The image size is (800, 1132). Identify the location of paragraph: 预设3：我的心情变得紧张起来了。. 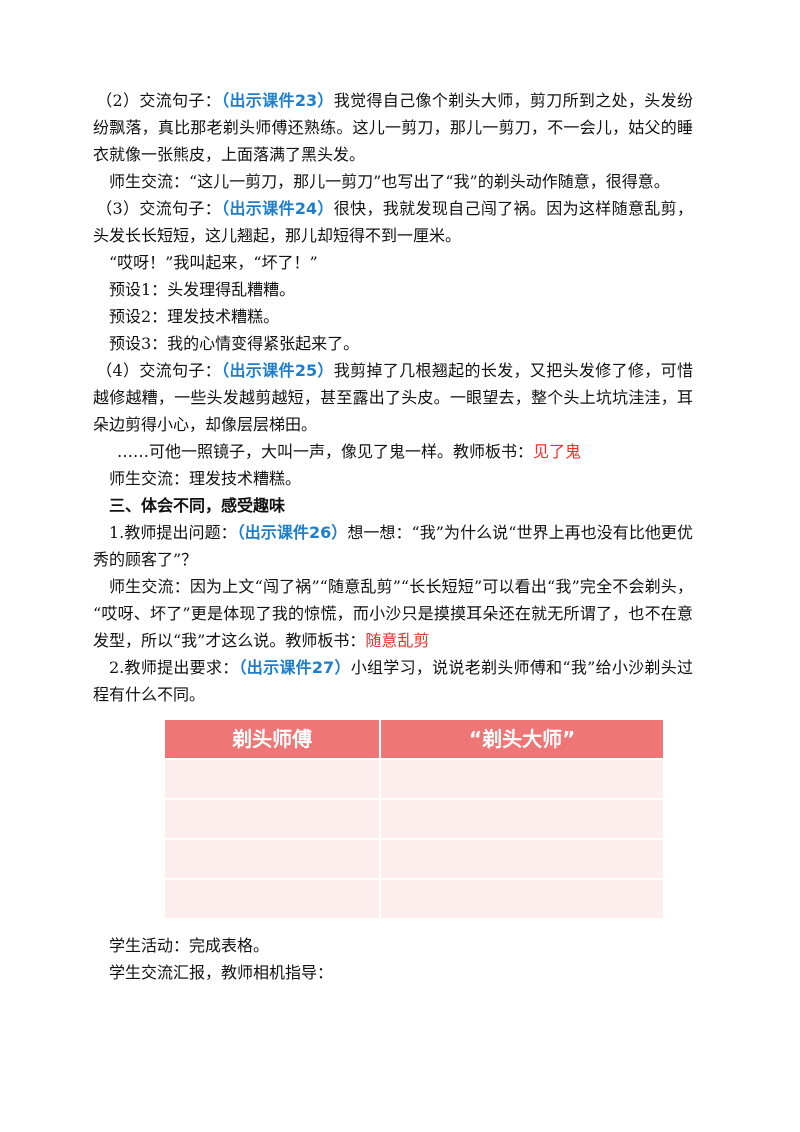
(393, 343).